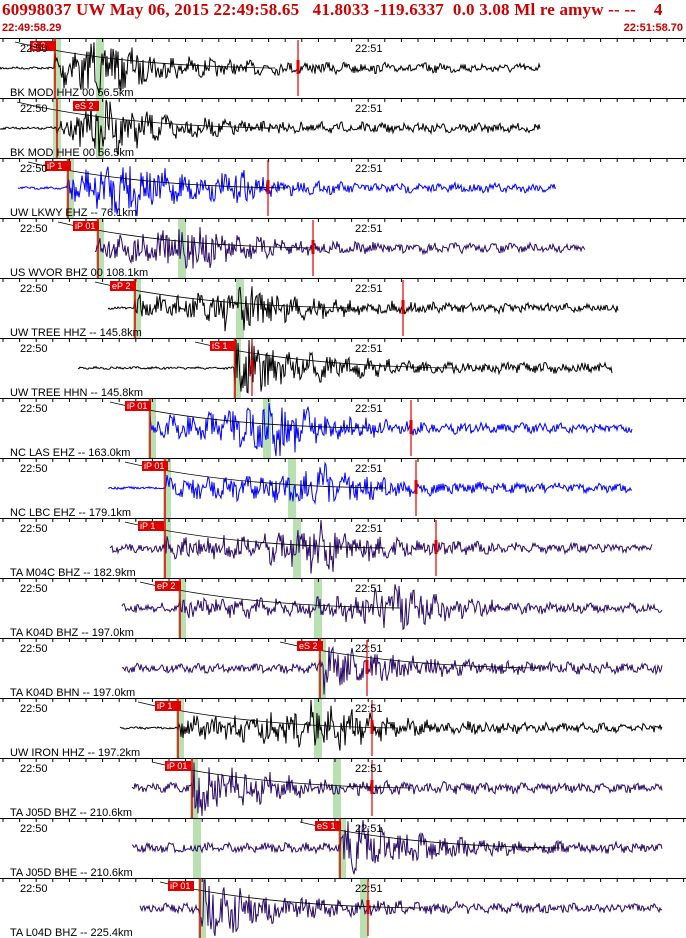 Image resolution: width=686 pixels, height=938 pixels. I want to click on seismogram-panel: iP 1 22:50 22:51 TA M04C BHZ -- 182.9km, so click(343, 548).